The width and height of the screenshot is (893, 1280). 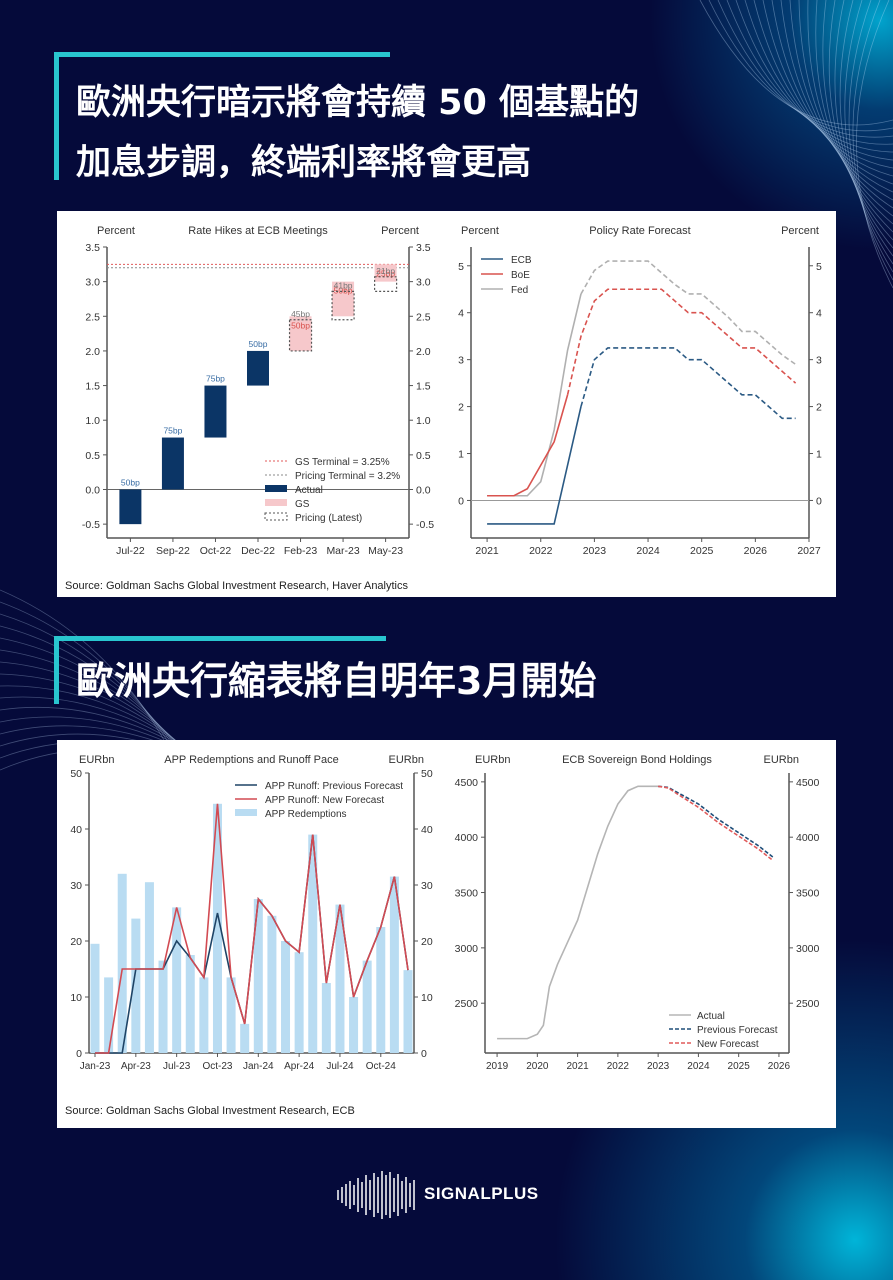 I want to click on x-tick-label: Jan-24, so click(x=258, y=1066).